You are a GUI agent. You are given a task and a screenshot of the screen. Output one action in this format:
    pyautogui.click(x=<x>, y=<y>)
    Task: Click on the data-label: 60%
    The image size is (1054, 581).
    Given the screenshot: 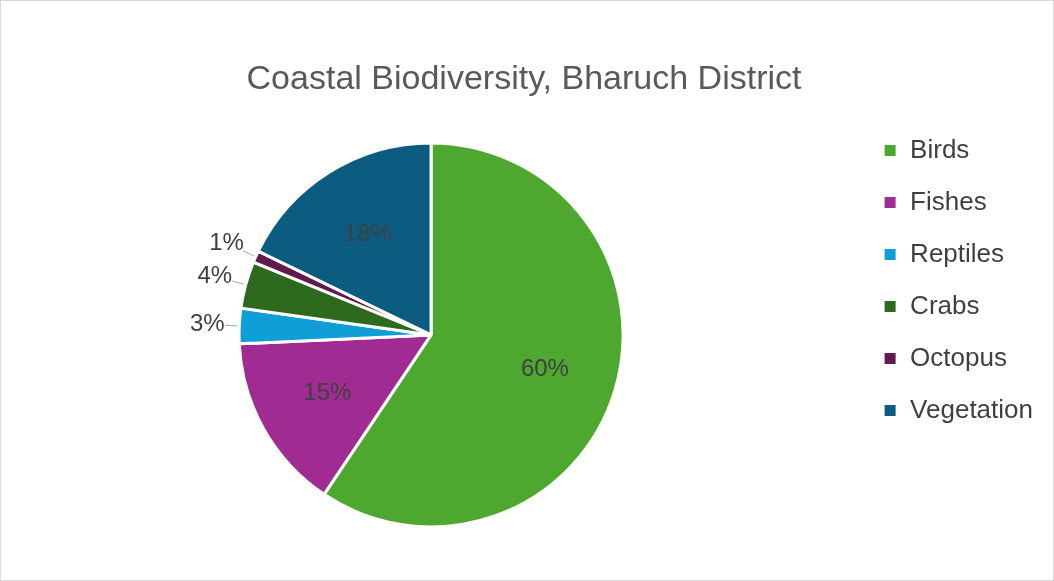 What is the action you would take?
    pyautogui.click(x=544, y=368)
    